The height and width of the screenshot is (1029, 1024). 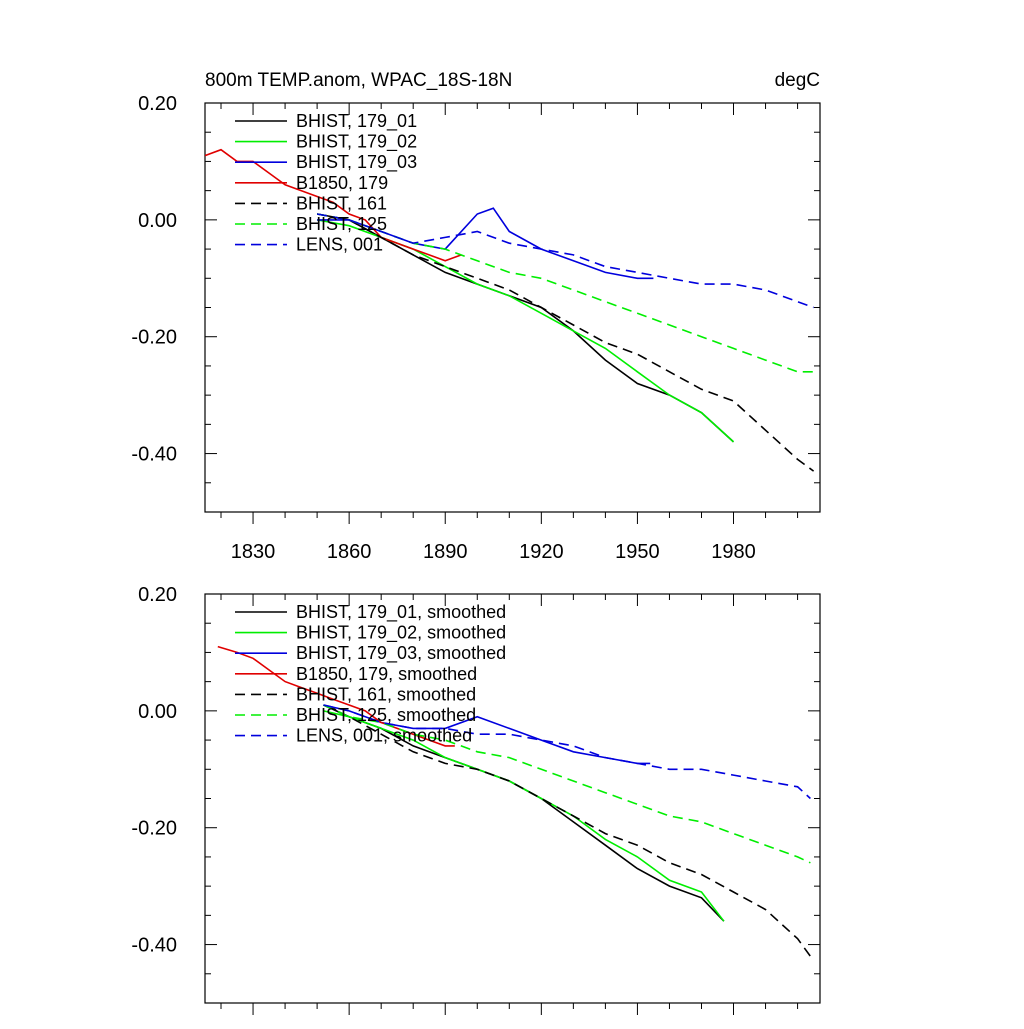 I want to click on x-tick-label: 1920, so click(x=541, y=552).